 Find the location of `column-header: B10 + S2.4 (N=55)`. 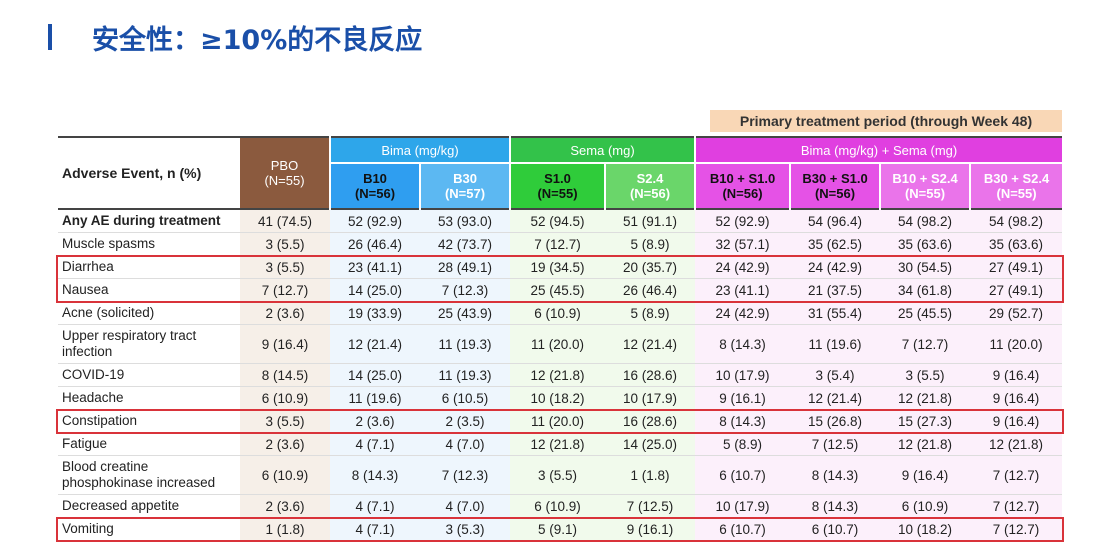

column-header: B10 + S2.4 (N=55) is located at coordinates (925, 185).